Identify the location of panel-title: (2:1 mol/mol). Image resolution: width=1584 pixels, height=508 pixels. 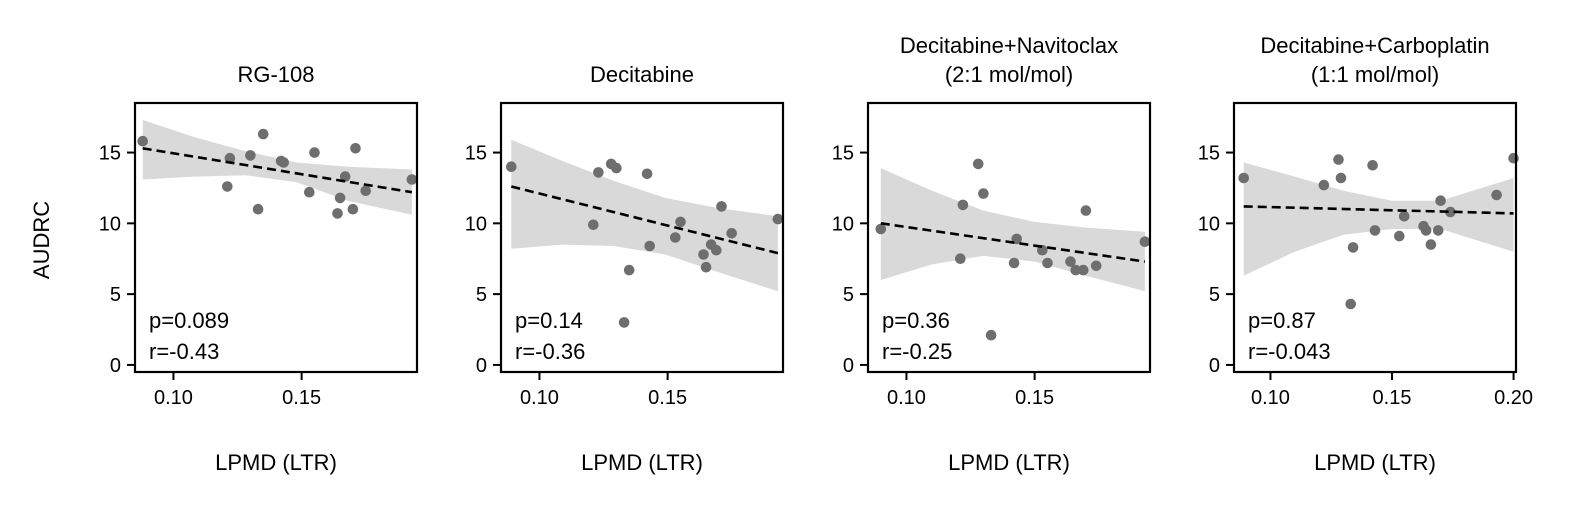
(1009, 74).